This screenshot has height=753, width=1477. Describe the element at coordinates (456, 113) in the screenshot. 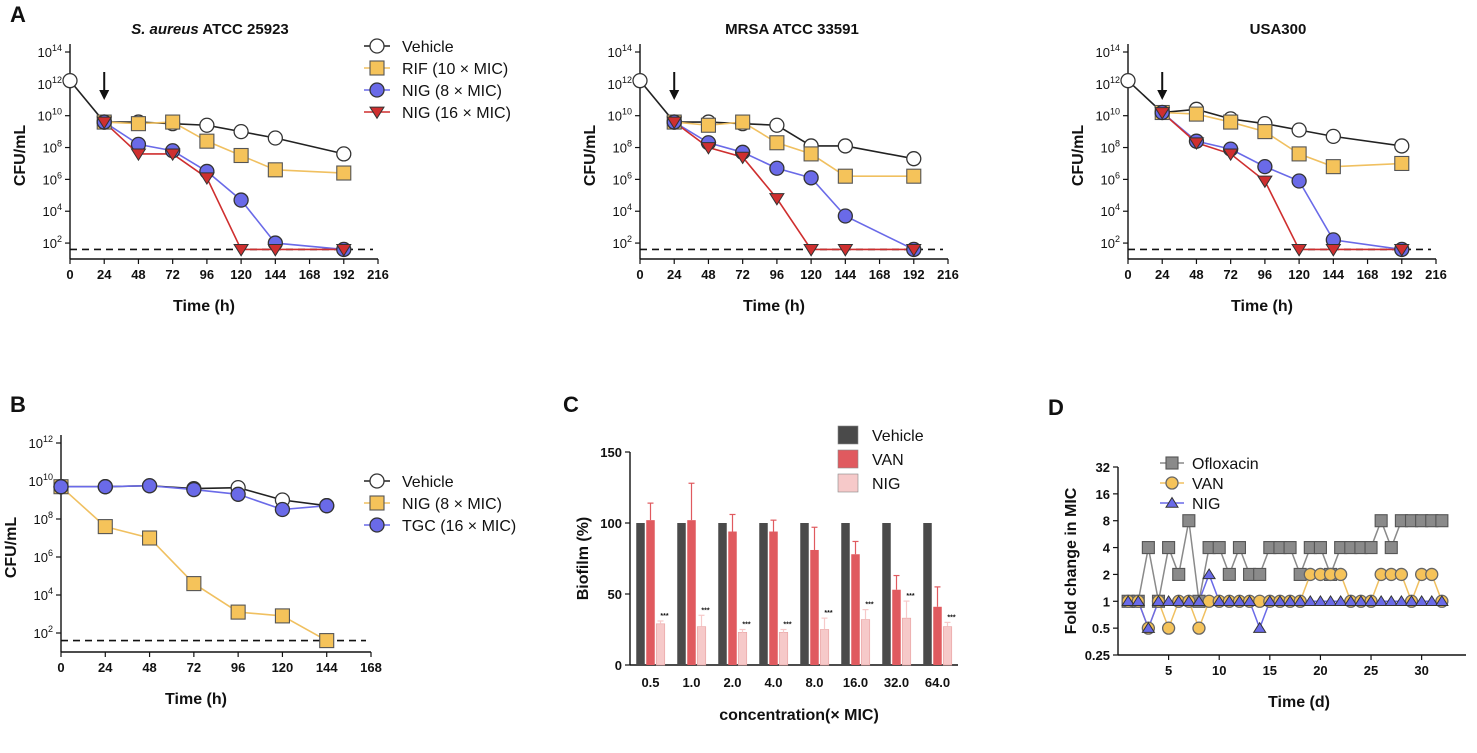

I see `legend-label: NIG (16 × MIC)` at that location.